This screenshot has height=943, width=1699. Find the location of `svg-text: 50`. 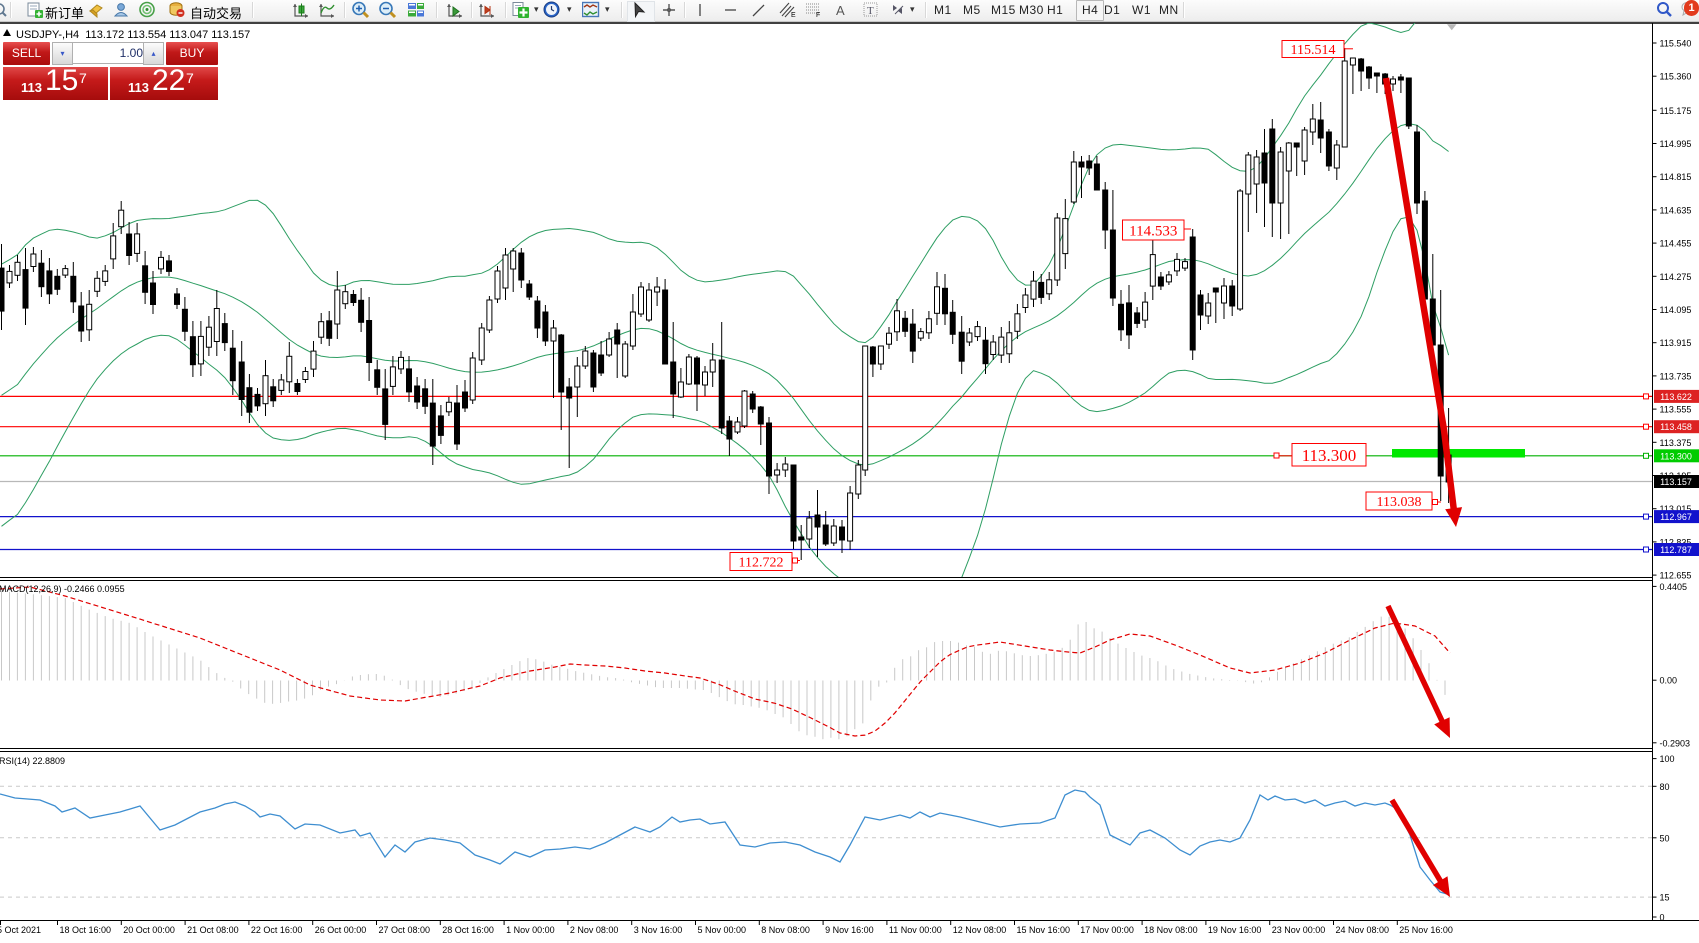

svg-text: 50 is located at coordinates (1665, 838).